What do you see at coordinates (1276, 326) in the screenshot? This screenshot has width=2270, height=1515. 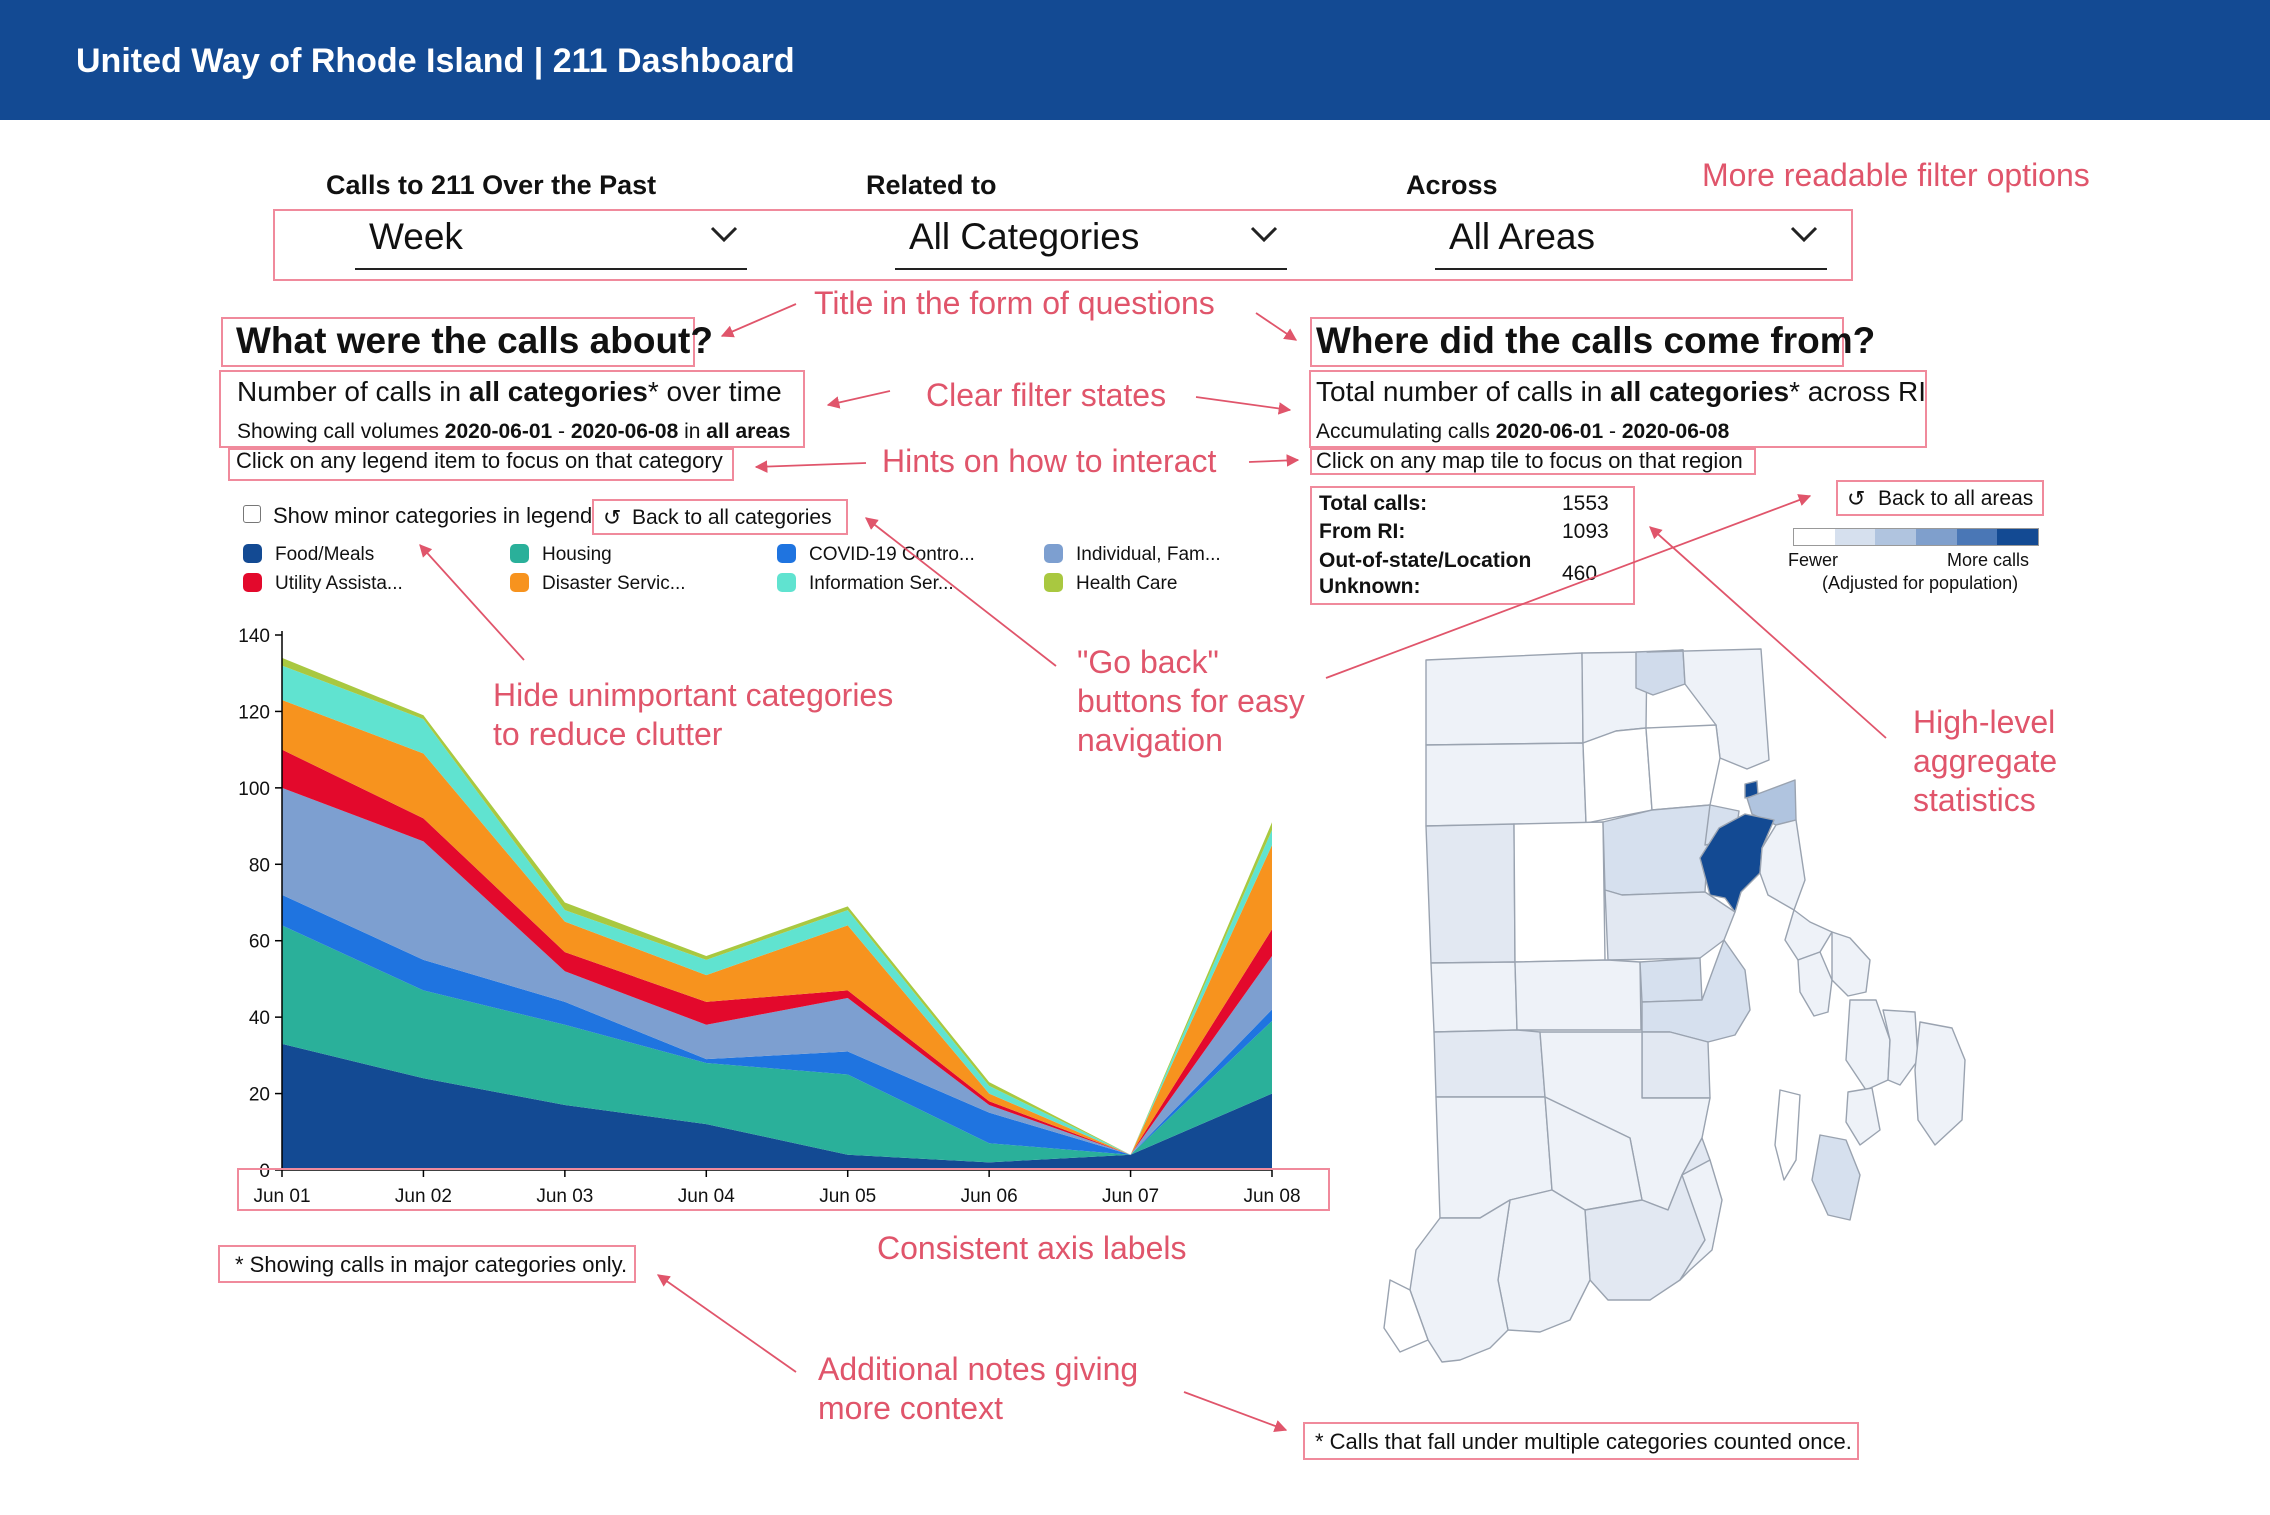 I see `arrow-title-right` at bounding box center [1276, 326].